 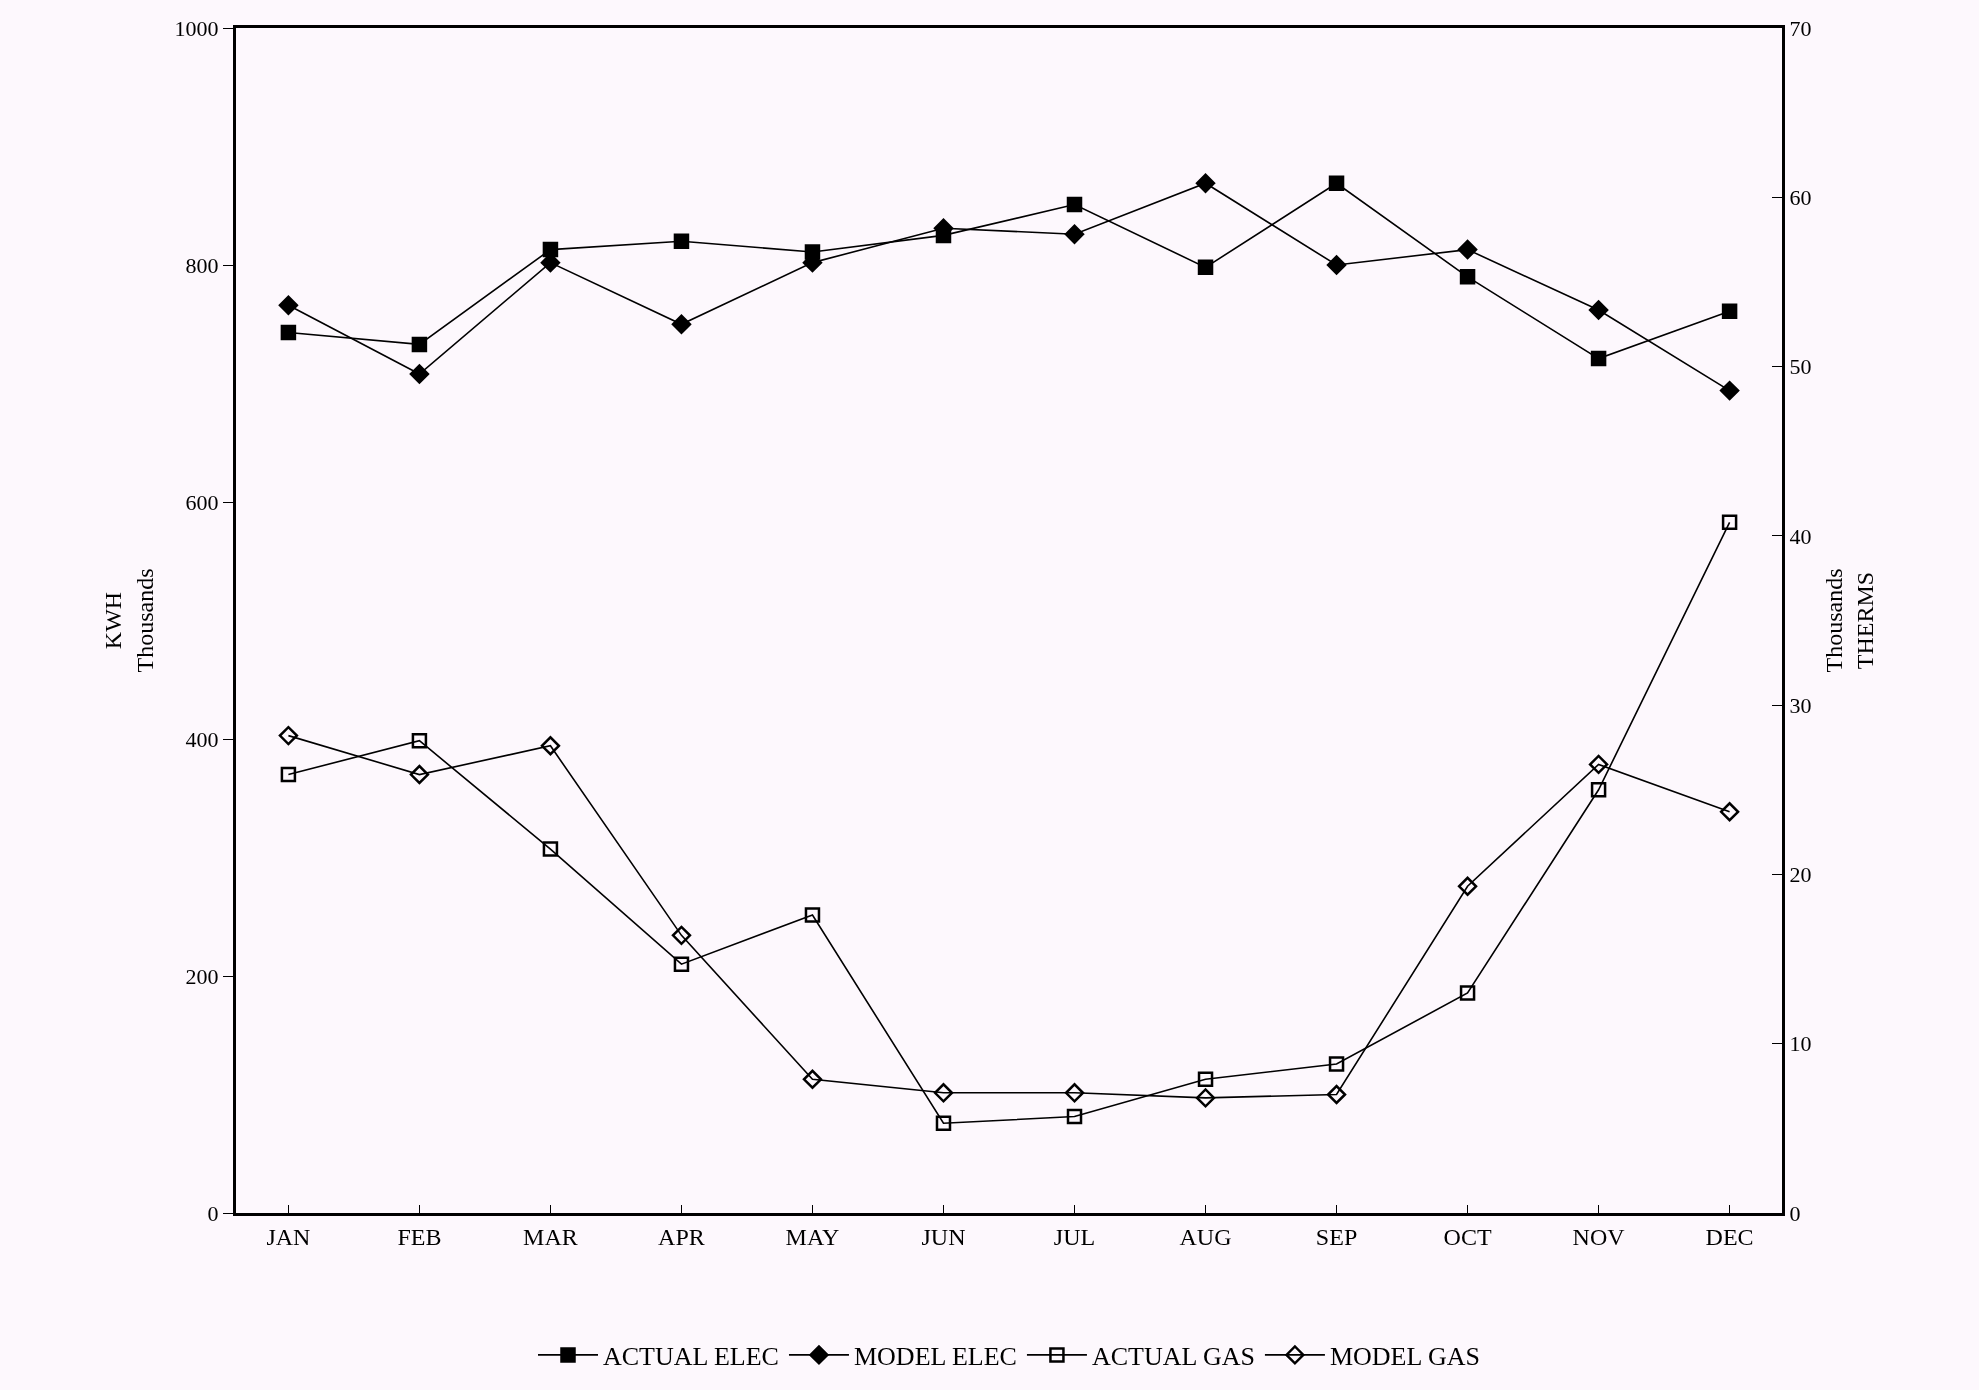 I want to click on legend-label: ACTUAL GAS, so click(x=1173, y=1357).